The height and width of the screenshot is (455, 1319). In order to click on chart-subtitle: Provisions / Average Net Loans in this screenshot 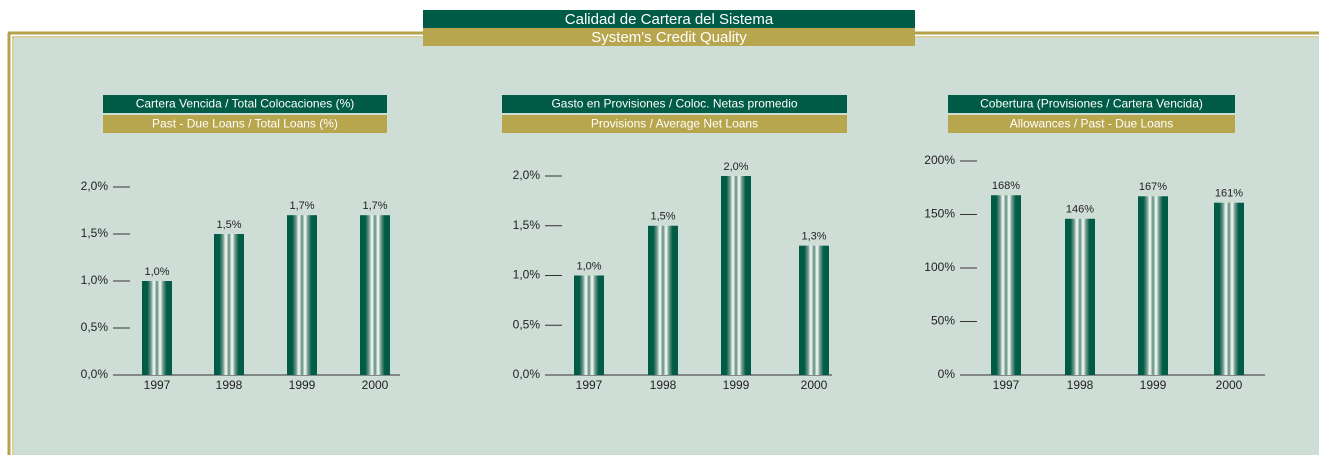, I will do `click(674, 124)`.